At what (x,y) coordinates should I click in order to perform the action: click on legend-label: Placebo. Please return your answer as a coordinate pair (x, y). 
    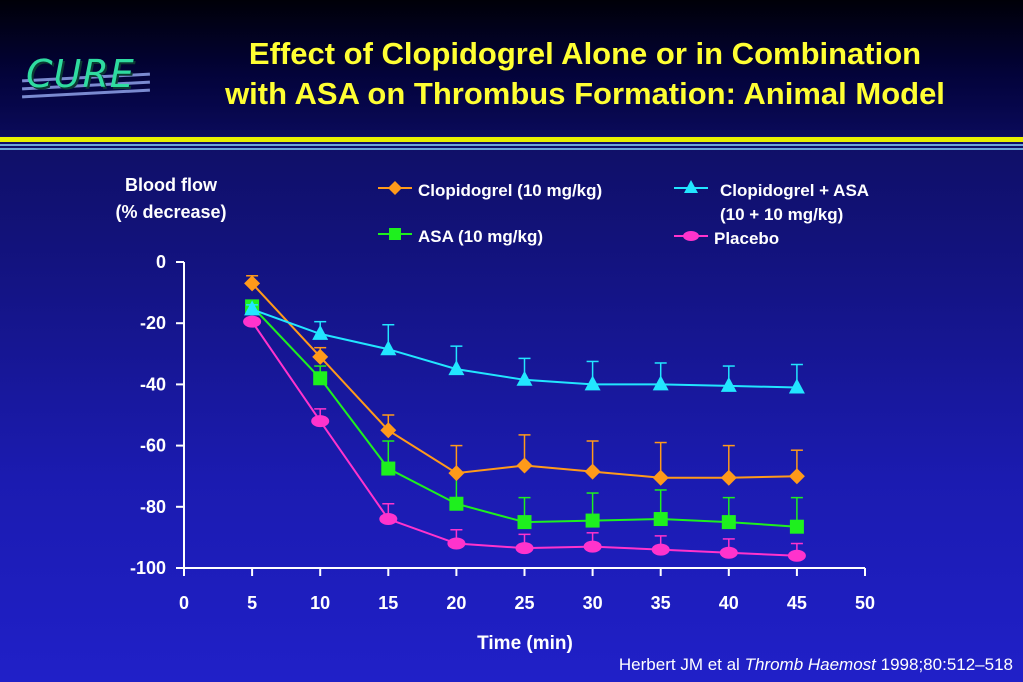
    Looking at the image, I should click on (746, 238).